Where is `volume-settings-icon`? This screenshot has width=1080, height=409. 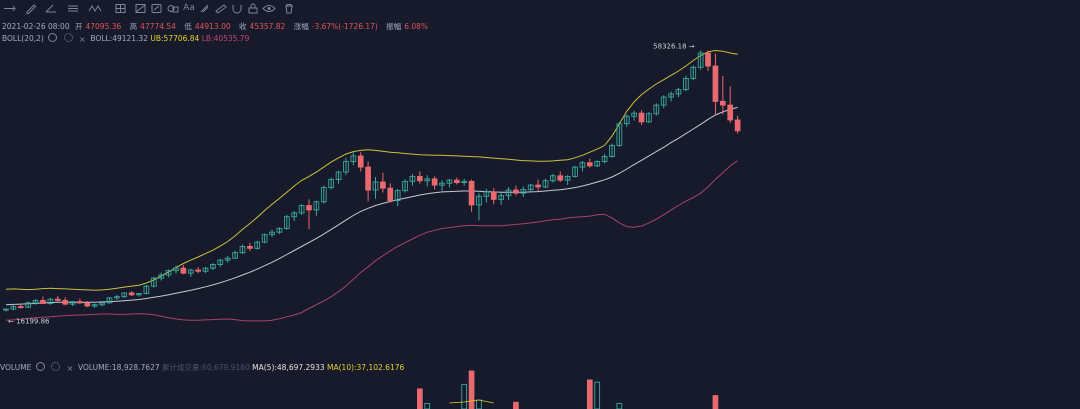 volume-settings-icon is located at coordinates (56, 366).